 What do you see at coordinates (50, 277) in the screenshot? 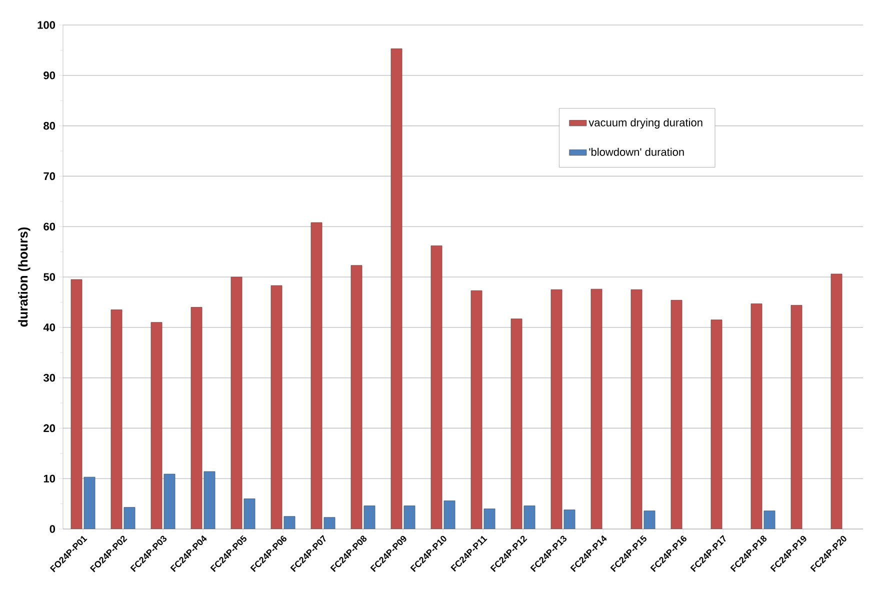
I see `y-tick-label: 50` at bounding box center [50, 277].